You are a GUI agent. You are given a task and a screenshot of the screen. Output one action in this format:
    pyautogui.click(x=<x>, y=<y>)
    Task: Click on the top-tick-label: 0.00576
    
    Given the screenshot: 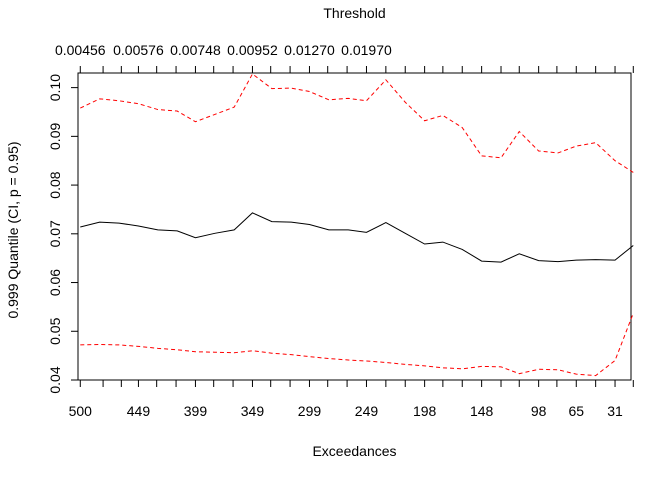 What is the action you would take?
    pyautogui.click(x=138, y=50)
    